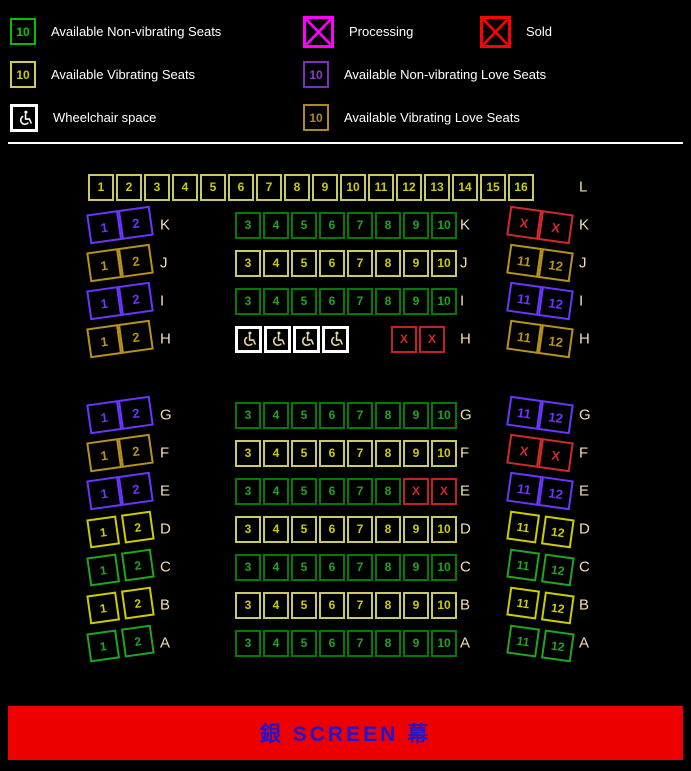 The height and width of the screenshot is (771, 691). Describe the element at coordinates (444, 301) in the screenshot. I see `seat-I-10: 10` at that location.